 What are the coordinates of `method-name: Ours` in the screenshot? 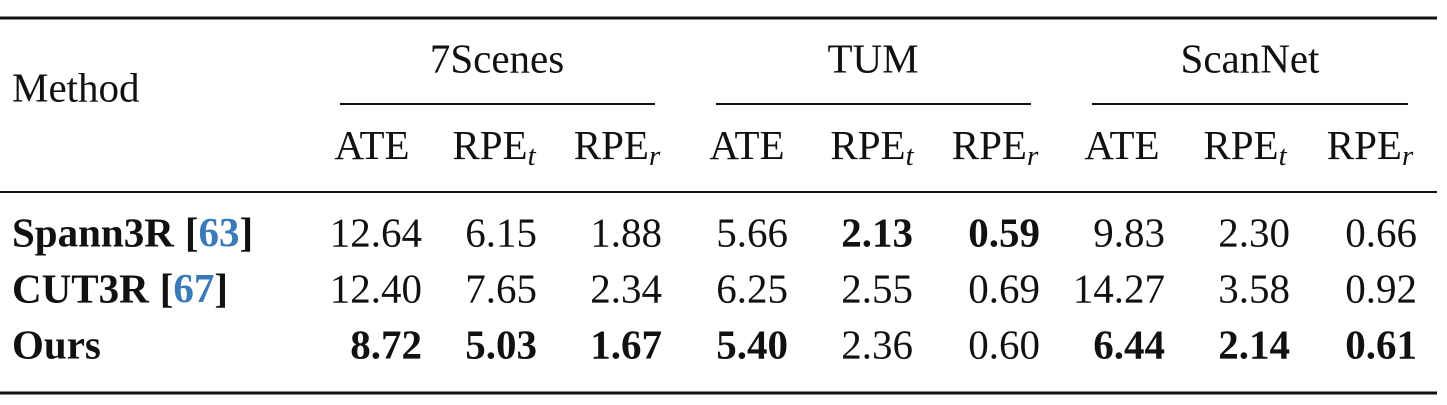 It's located at (56, 344).